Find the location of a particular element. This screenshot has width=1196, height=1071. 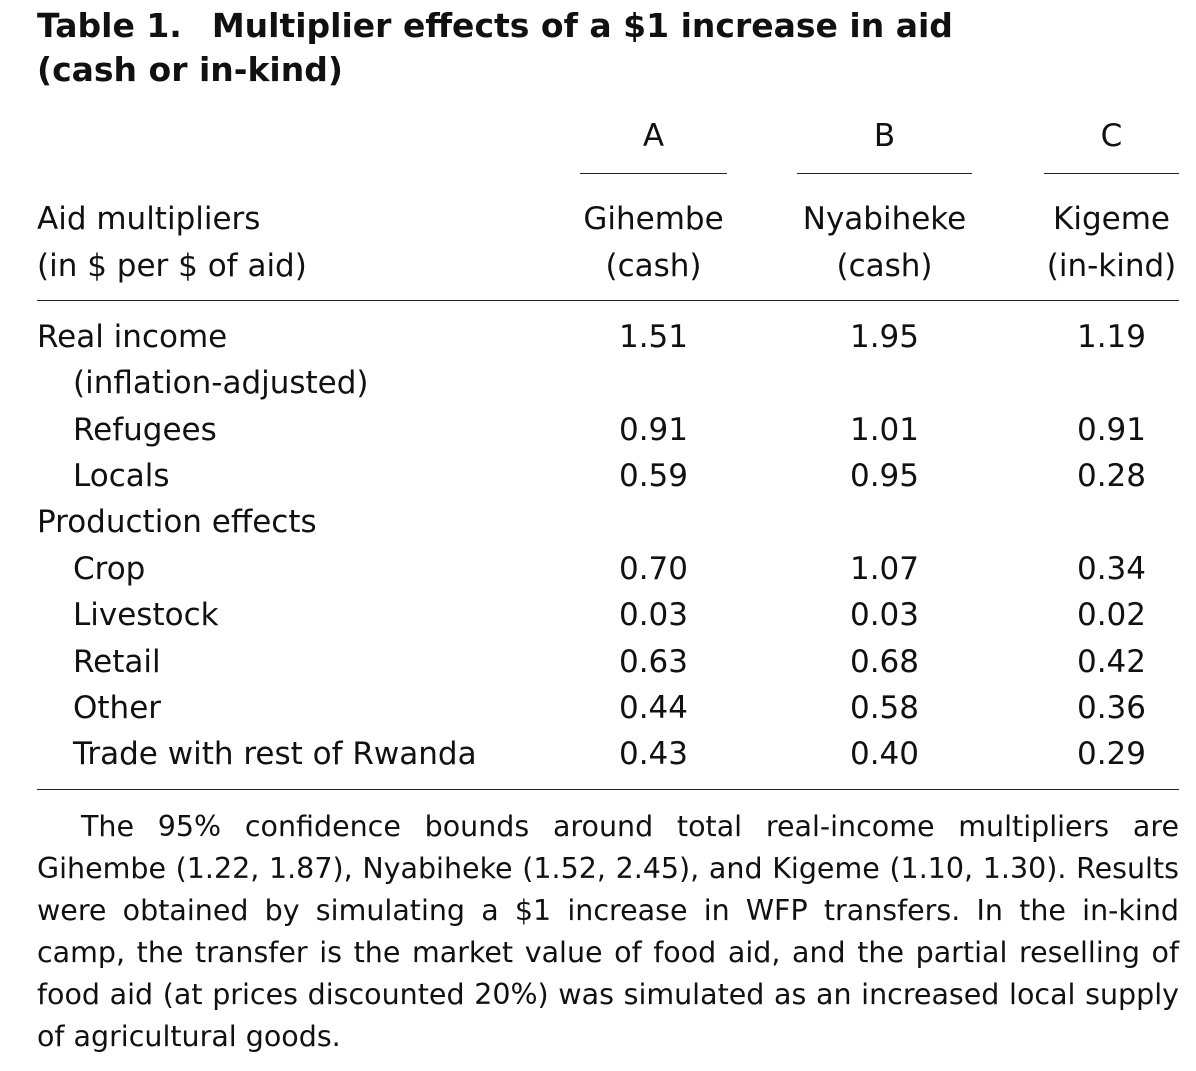

table-row: (inflation-adjusted) is located at coordinates (598, 383).